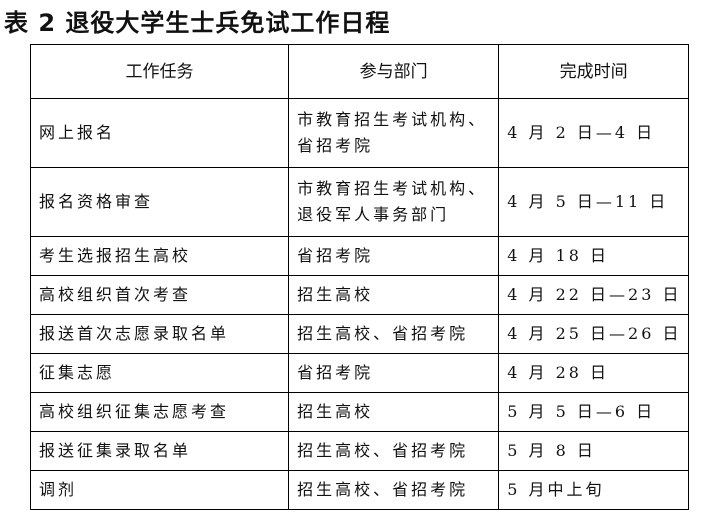 The height and width of the screenshot is (531, 713). Describe the element at coordinates (593, 490) in the screenshot. I see `time-cell: 5 月中上旬` at that location.